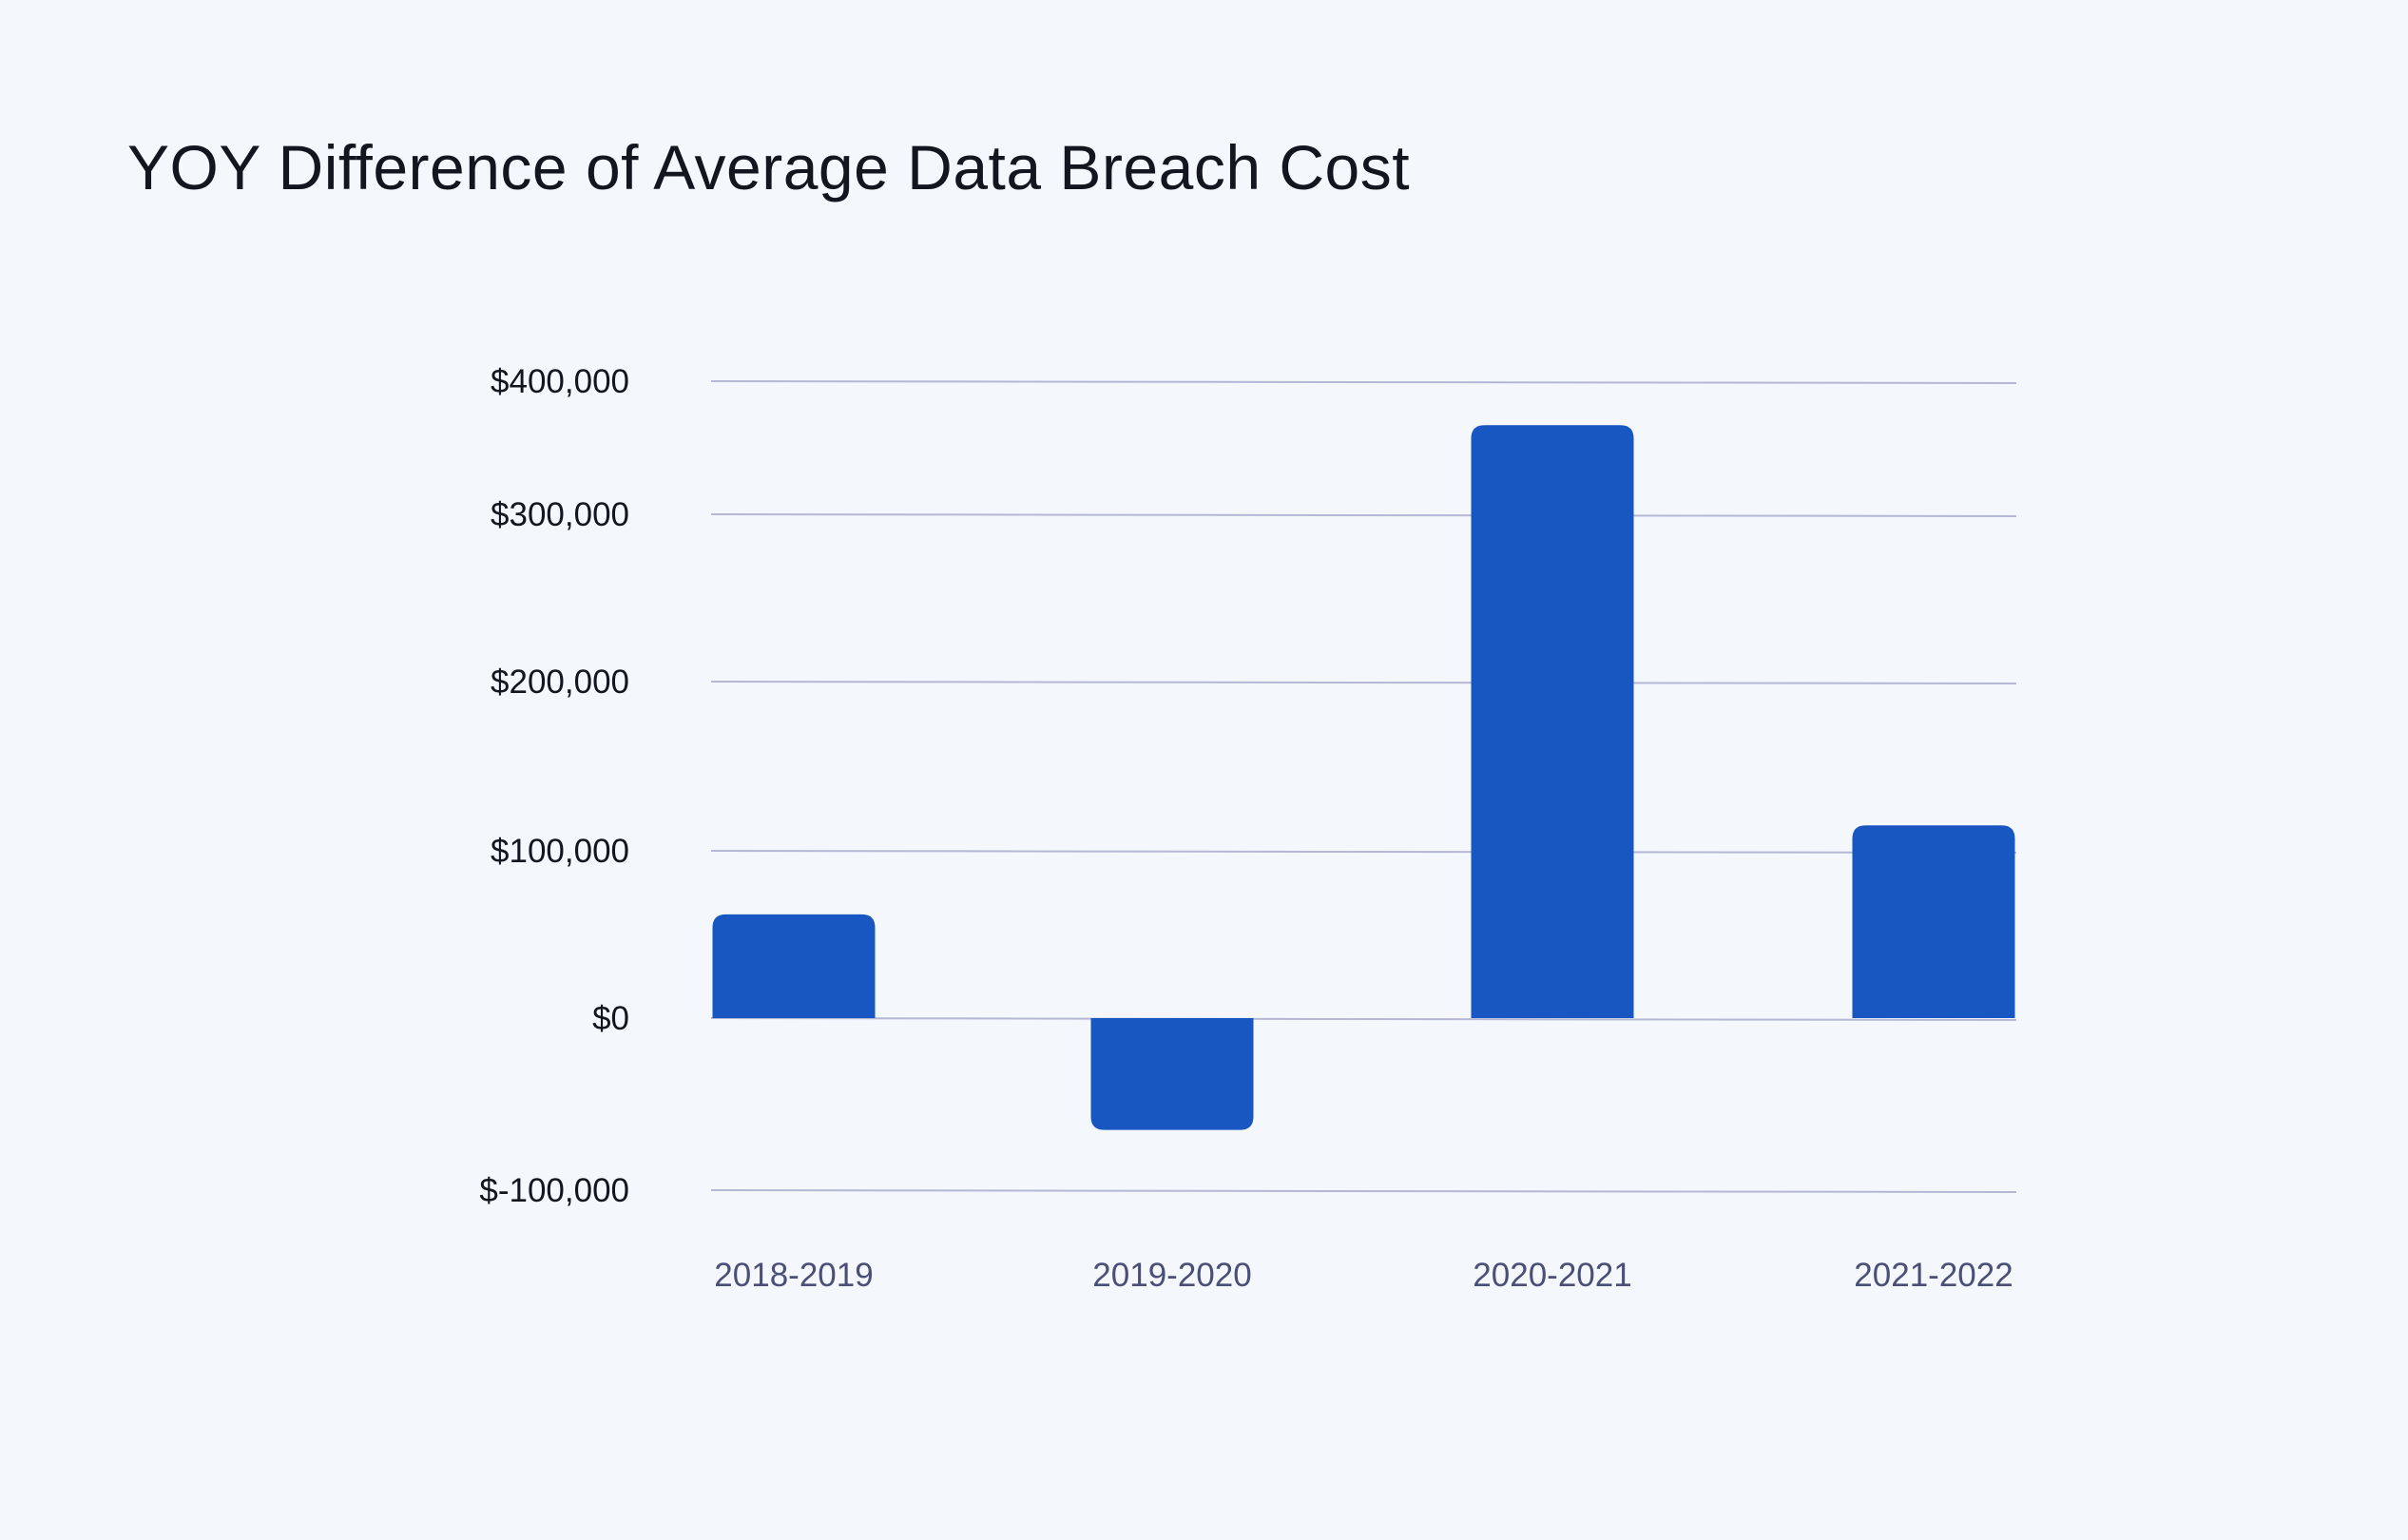 The image size is (2408, 1540). Describe the element at coordinates (611, 1019) in the screenshot. I see `y-tick-label: $0` at that location.